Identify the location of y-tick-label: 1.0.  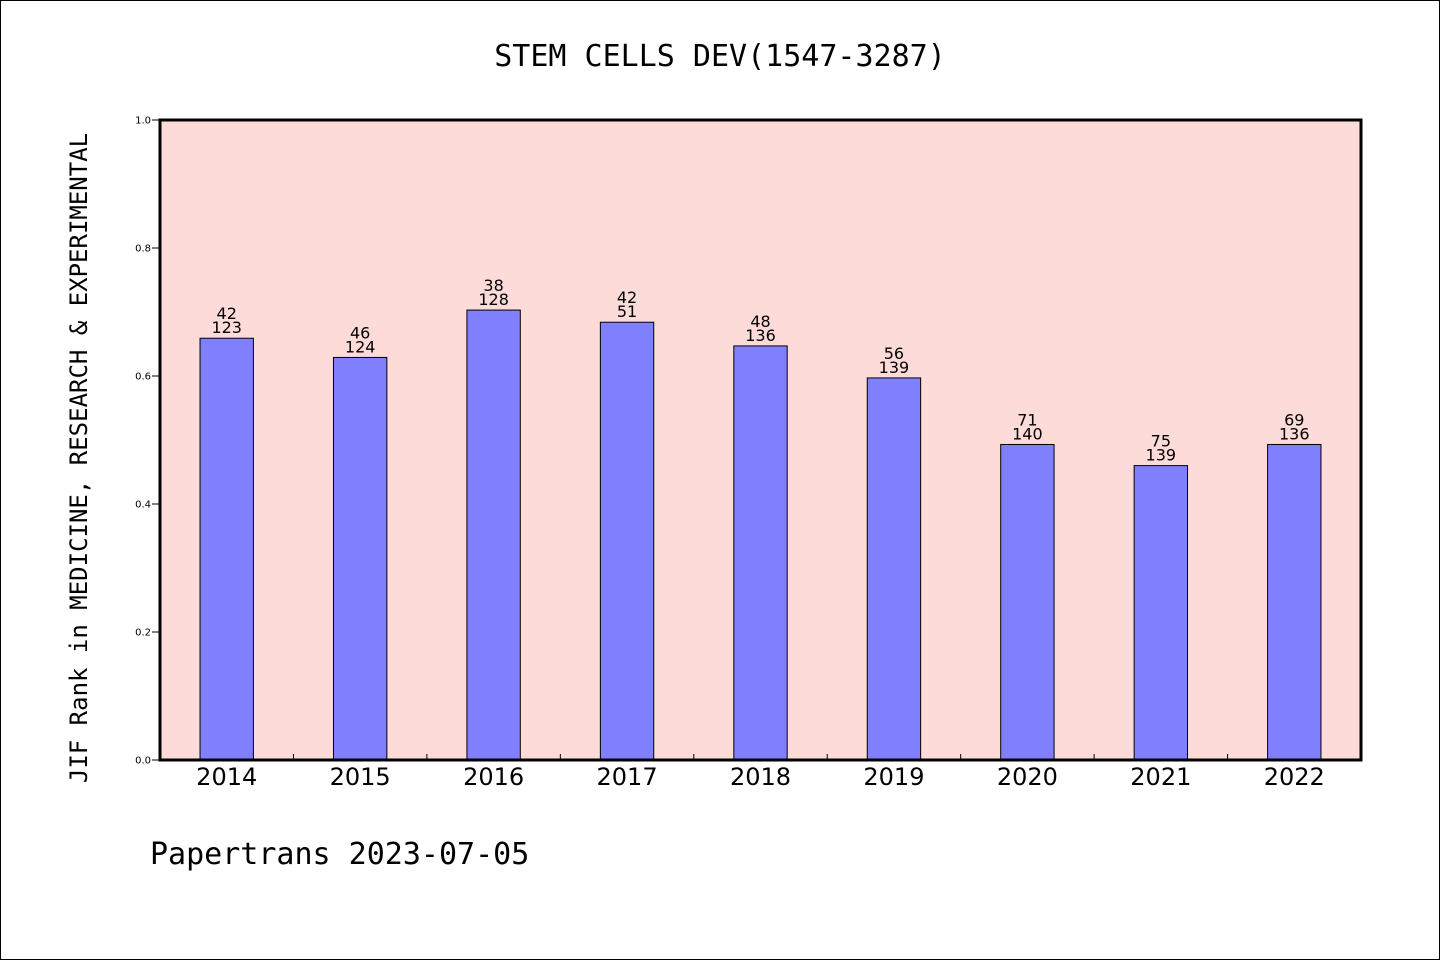
(143, 121).